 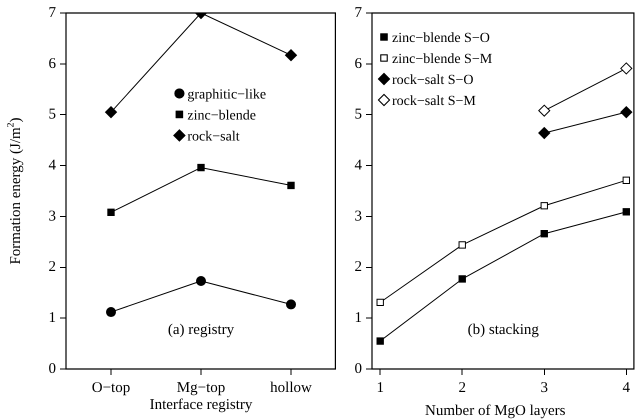 What do you see at coordinates (201, 405) in the screenshot?
I see `x-axis-title: Interface registry` at bounding box center [201, 405].